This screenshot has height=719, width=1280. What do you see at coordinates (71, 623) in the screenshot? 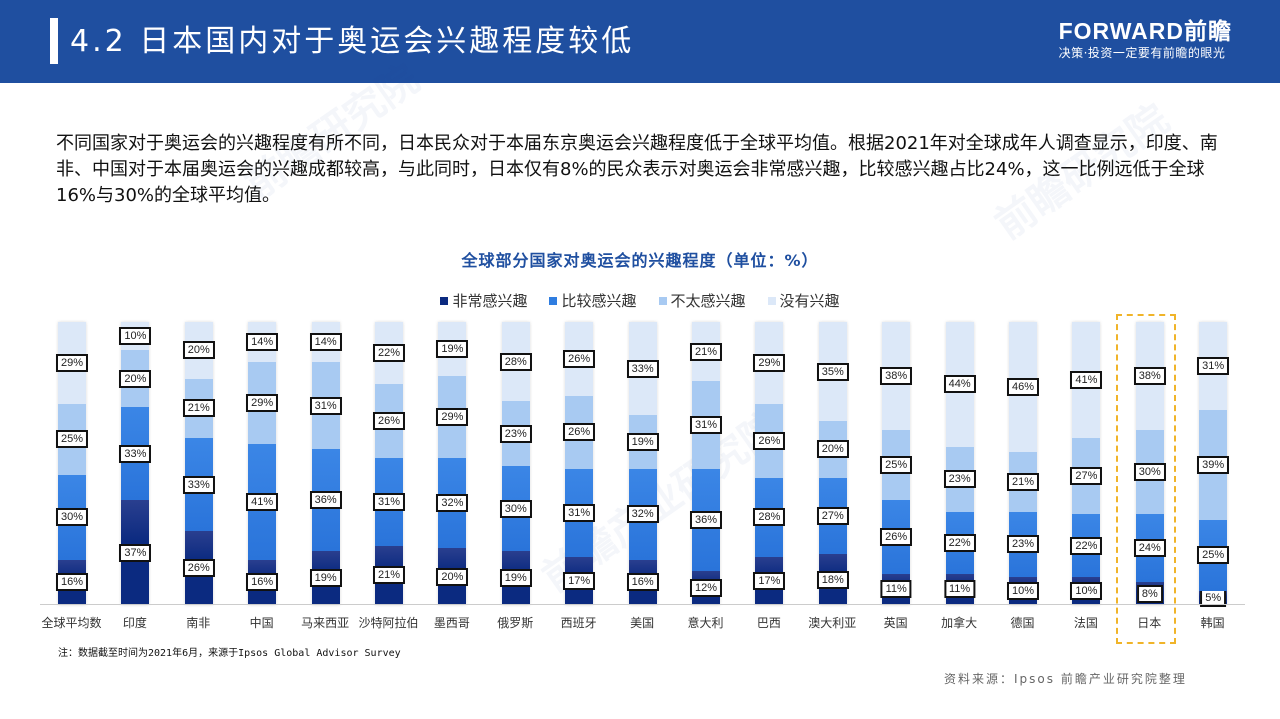
I see `x-tick-label: 全球平均数` at bounding box center [71, 623].